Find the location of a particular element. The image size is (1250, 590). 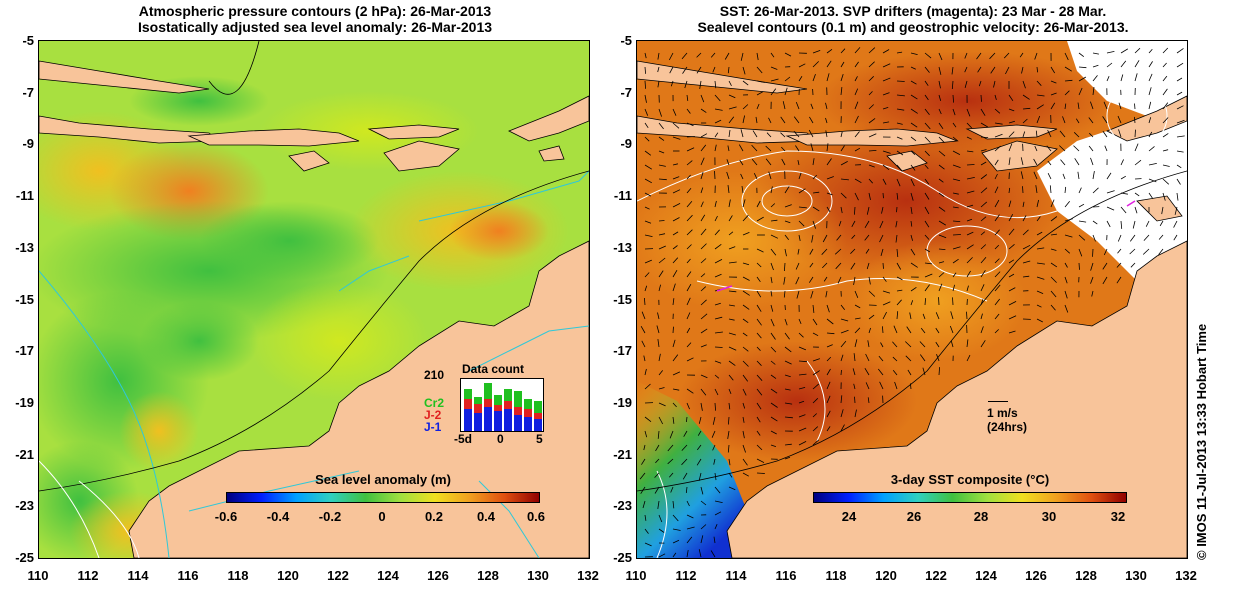

sst-colorbar-tick: 30 is located at coordinates (1049, 516).